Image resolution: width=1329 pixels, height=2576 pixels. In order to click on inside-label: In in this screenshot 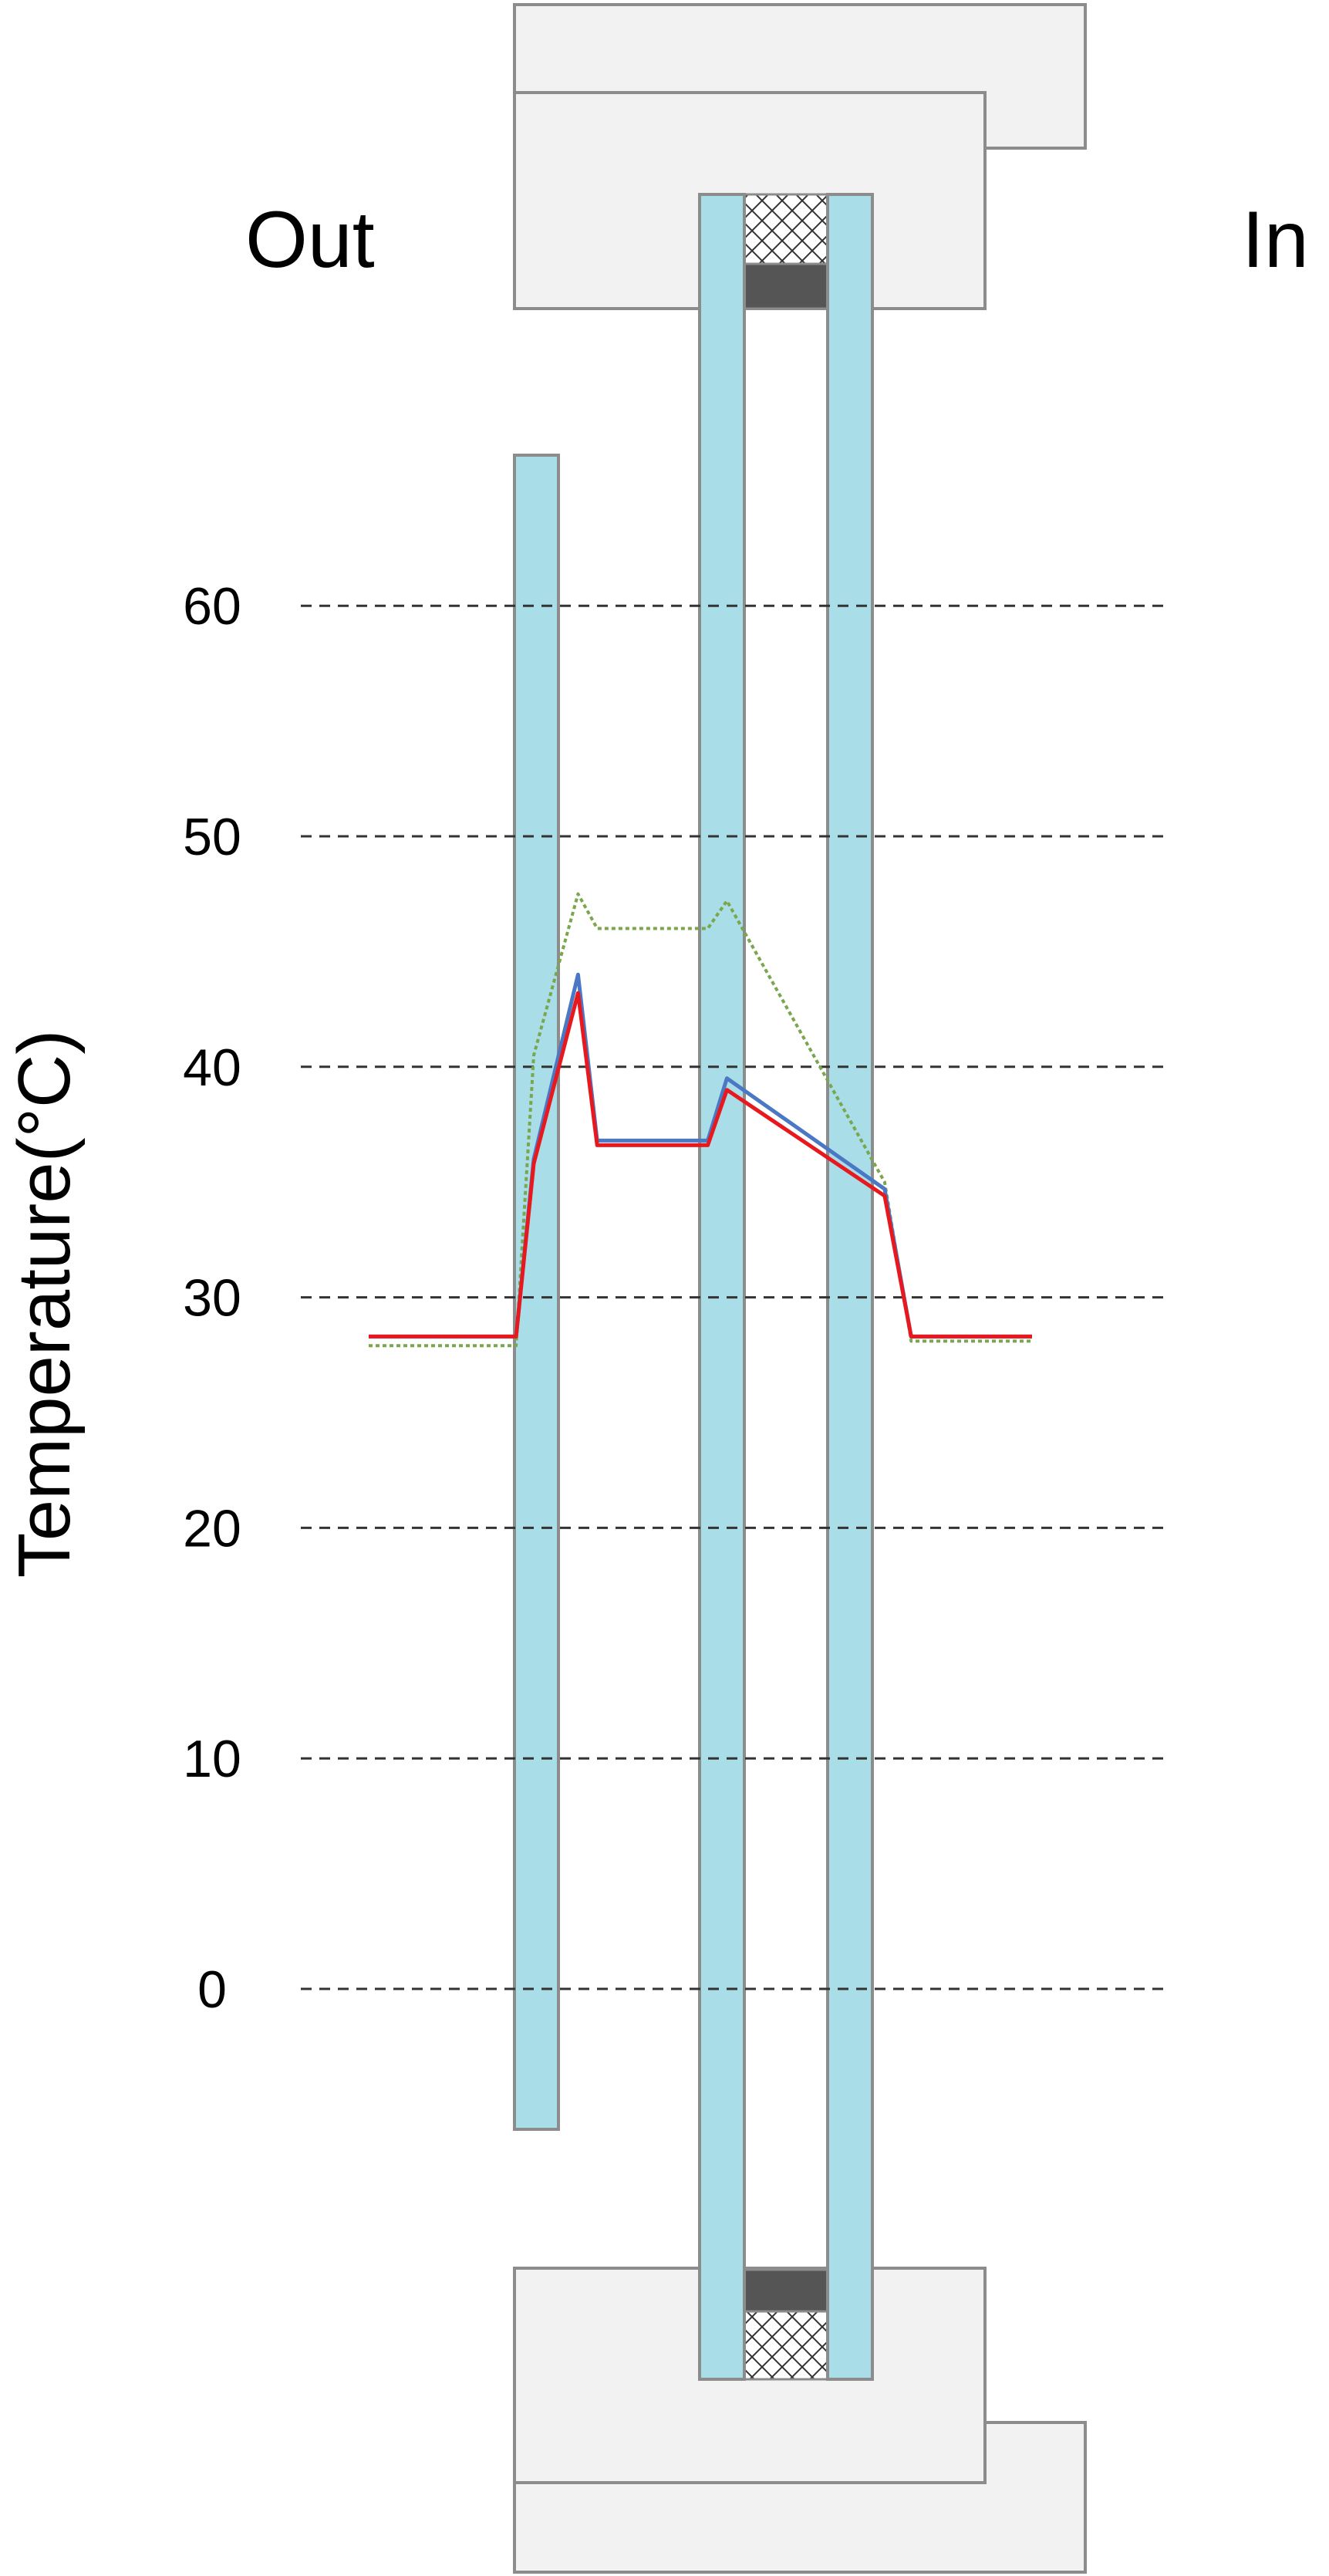, I will do `click(1275, 240)`.